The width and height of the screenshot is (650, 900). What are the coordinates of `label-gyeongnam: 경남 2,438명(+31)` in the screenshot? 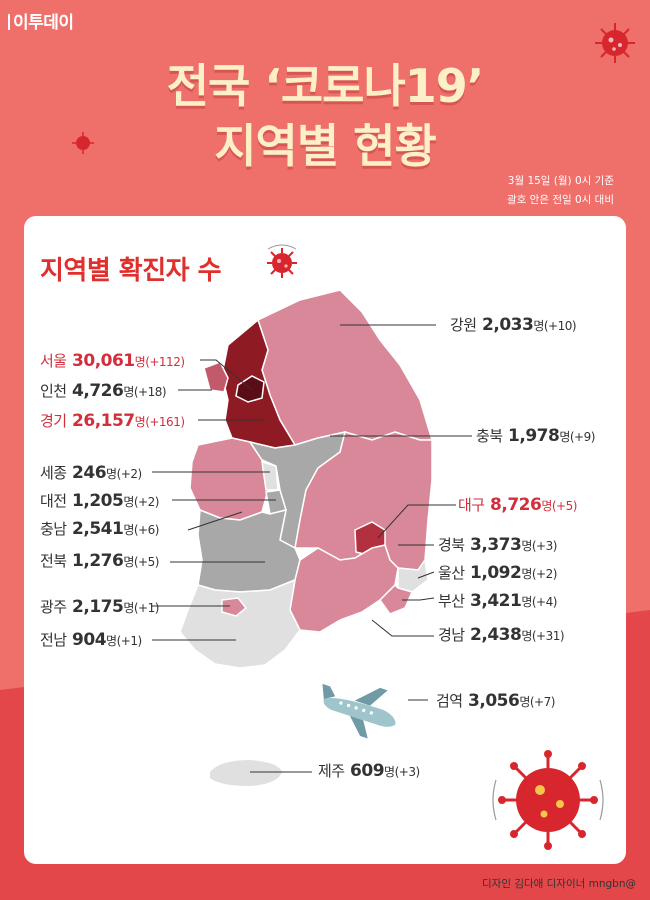 It's located at (501, 635).